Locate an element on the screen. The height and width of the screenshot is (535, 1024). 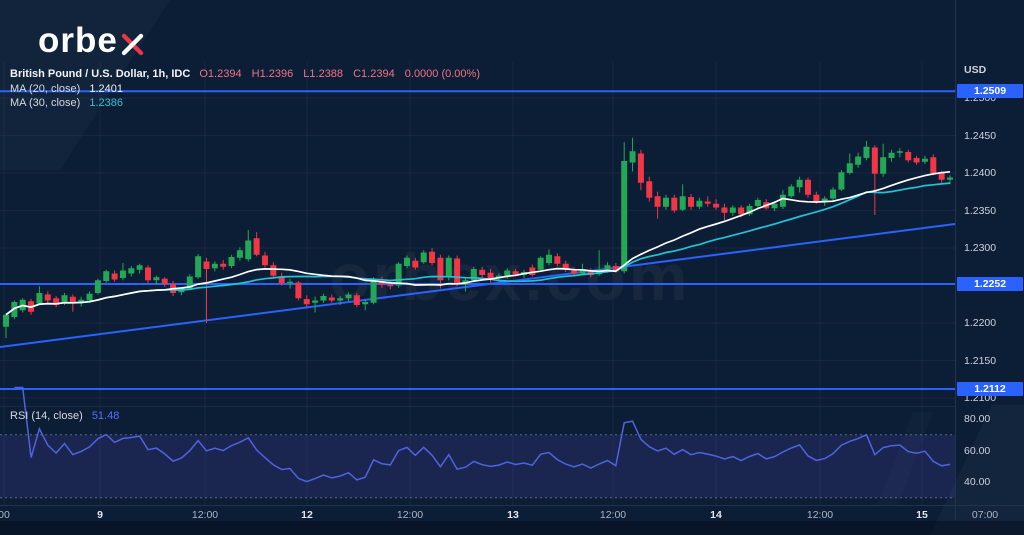
bottom-strip is located at coordinates (512, 528).